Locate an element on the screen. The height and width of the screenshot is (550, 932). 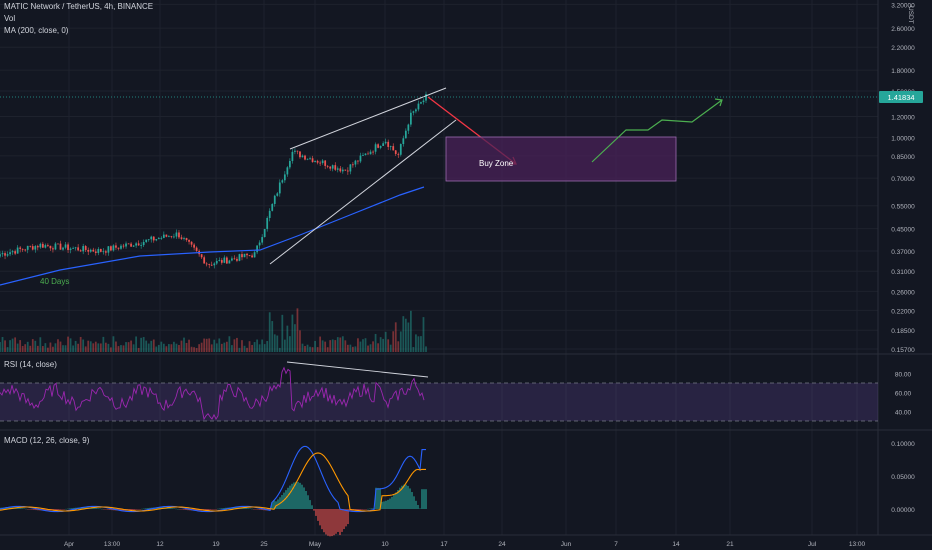
macd-line is located at coordinates (213, 479).